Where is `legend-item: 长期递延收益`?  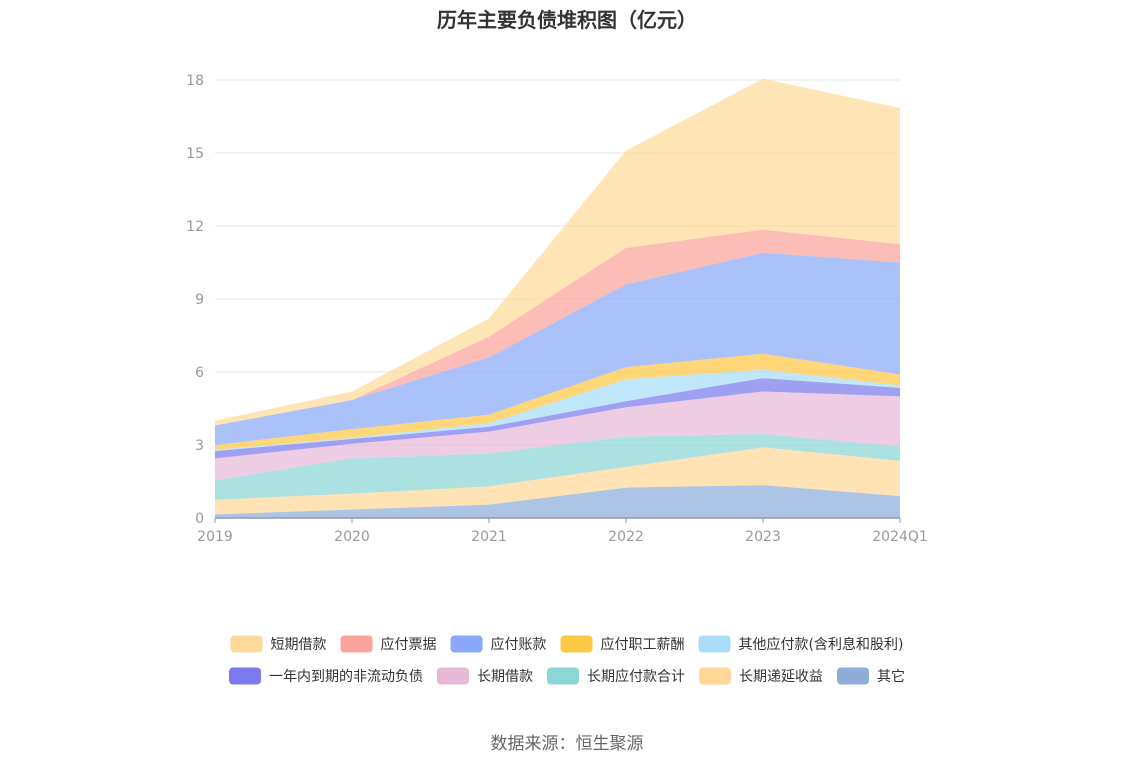
legend-item: 长期递延收益 is located at coordinates (761, 676).